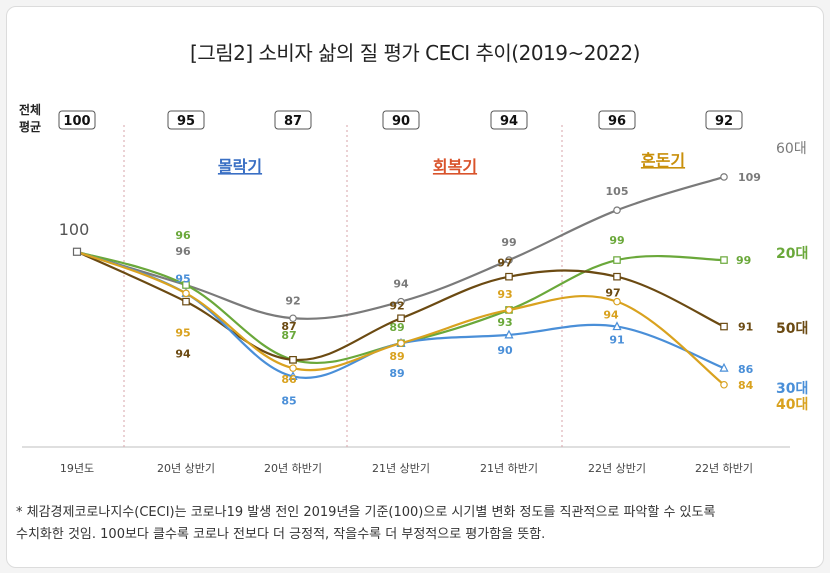 The height and width of the screenshot is (573, 830). I want to click on legend-entry: 20대, so click(792, 254).